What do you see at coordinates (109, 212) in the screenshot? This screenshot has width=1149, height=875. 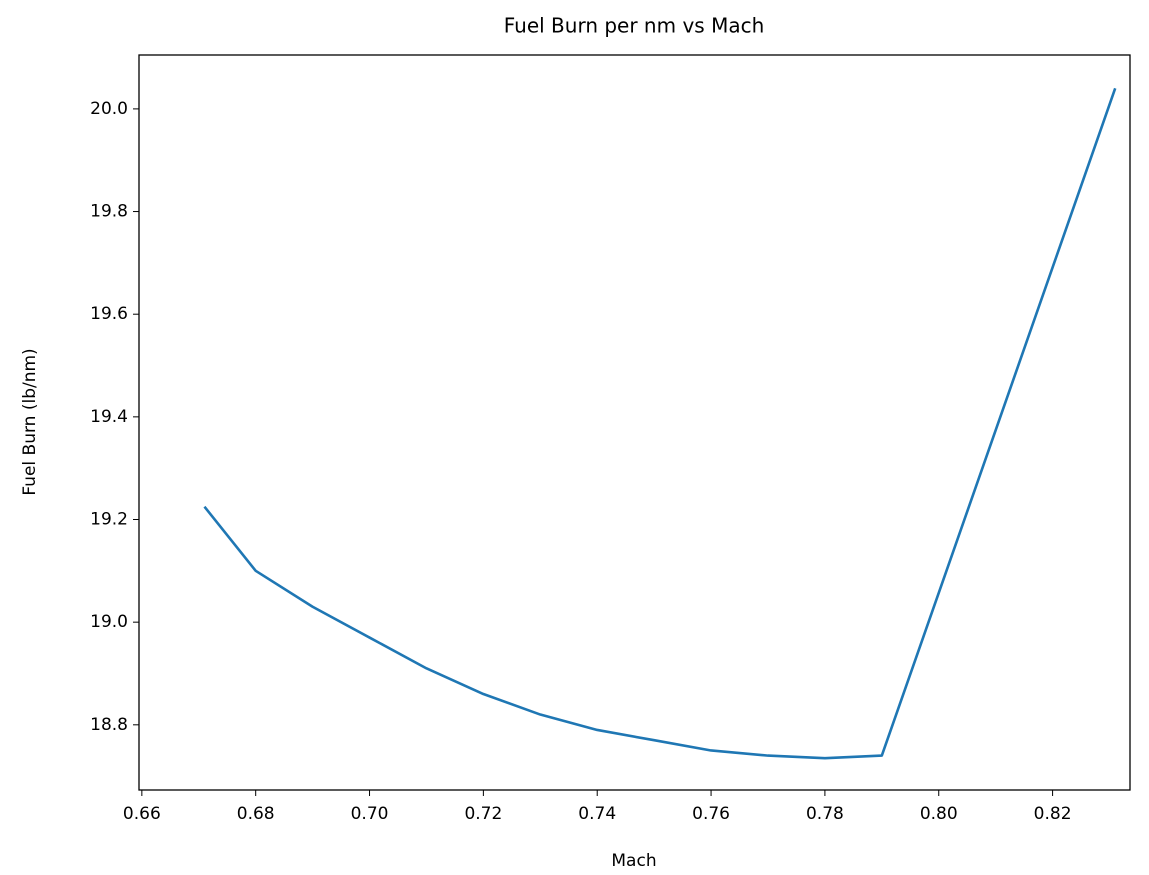 I see `y-tick-label: 19.8` at bounding box center [109, 212].